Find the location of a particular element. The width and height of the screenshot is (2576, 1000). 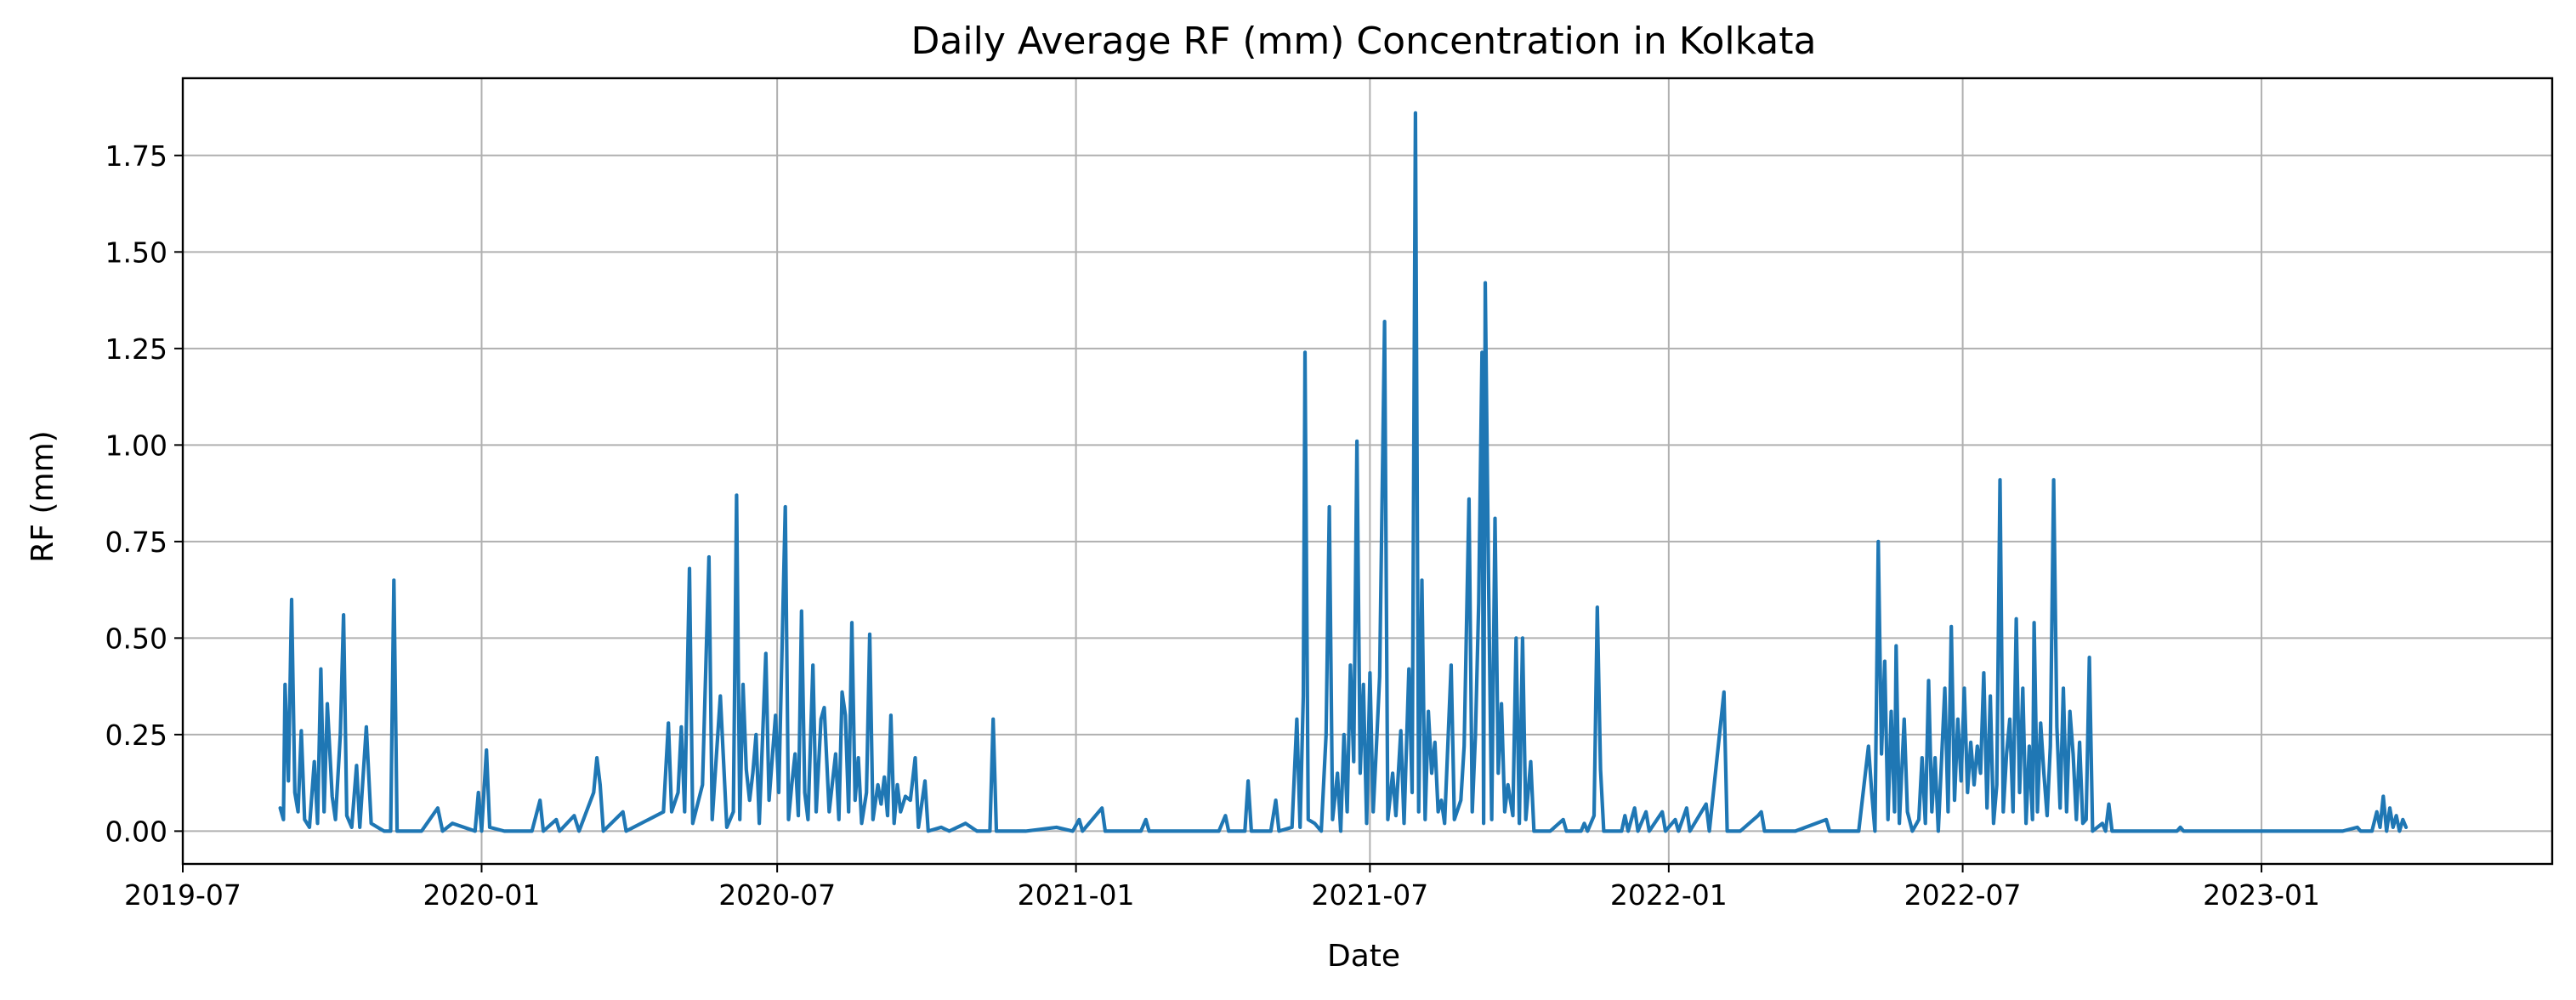

y-tick-label: 1.50 is located at coordinates (136, 252).